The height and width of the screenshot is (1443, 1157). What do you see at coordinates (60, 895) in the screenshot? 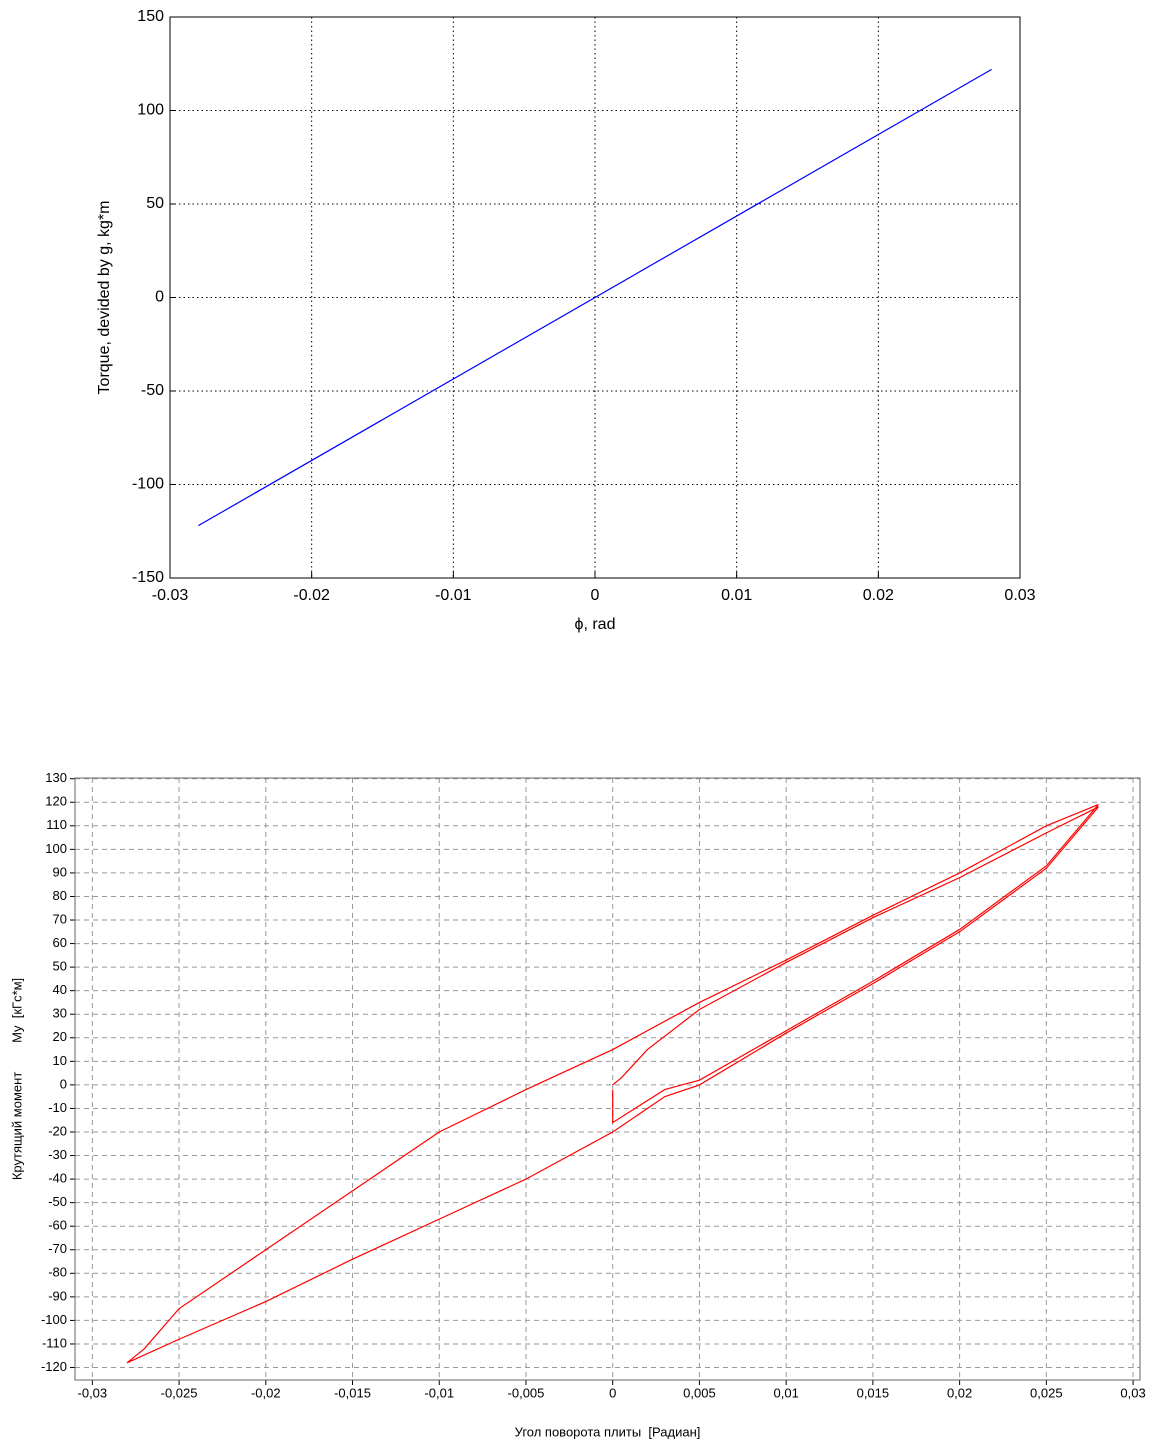
I see `y-tick-label: 80` at bounding box center [60, 895].